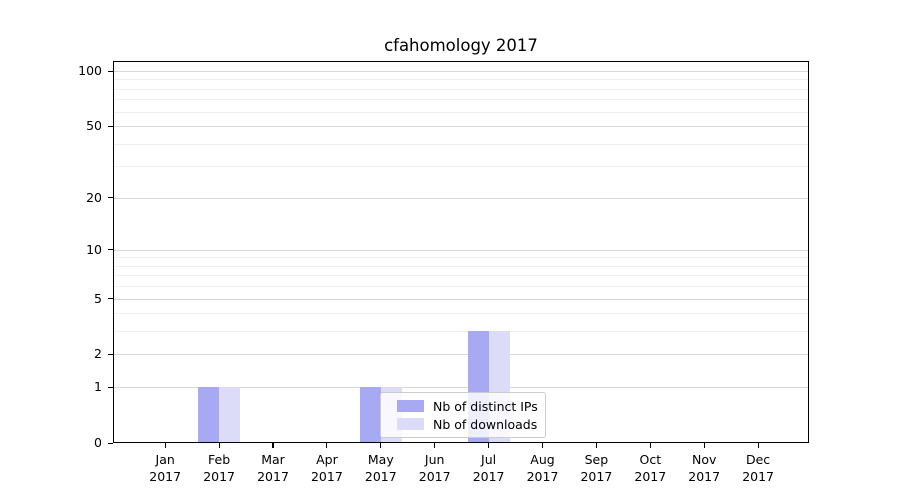 The width and height of the screenshot is (900, 500). What do you see at coordinates (98, 442) in the screenshot?
I see `y-tick-label: 0` at bounding box center [98, 442].